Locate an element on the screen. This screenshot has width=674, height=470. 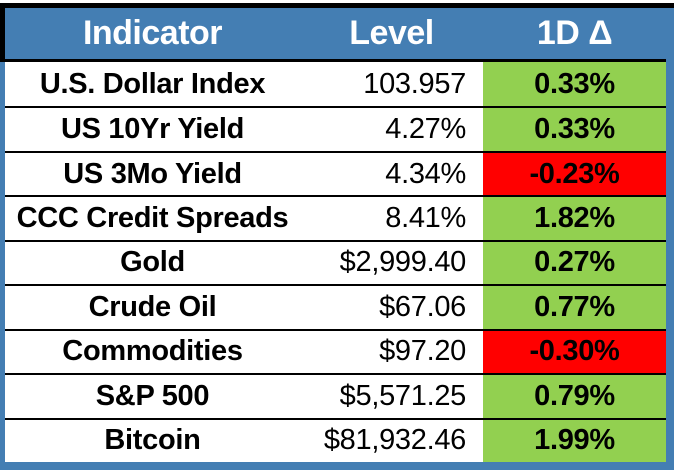
header-cell-indicator: Indicator is located at coordinates (152, 33).